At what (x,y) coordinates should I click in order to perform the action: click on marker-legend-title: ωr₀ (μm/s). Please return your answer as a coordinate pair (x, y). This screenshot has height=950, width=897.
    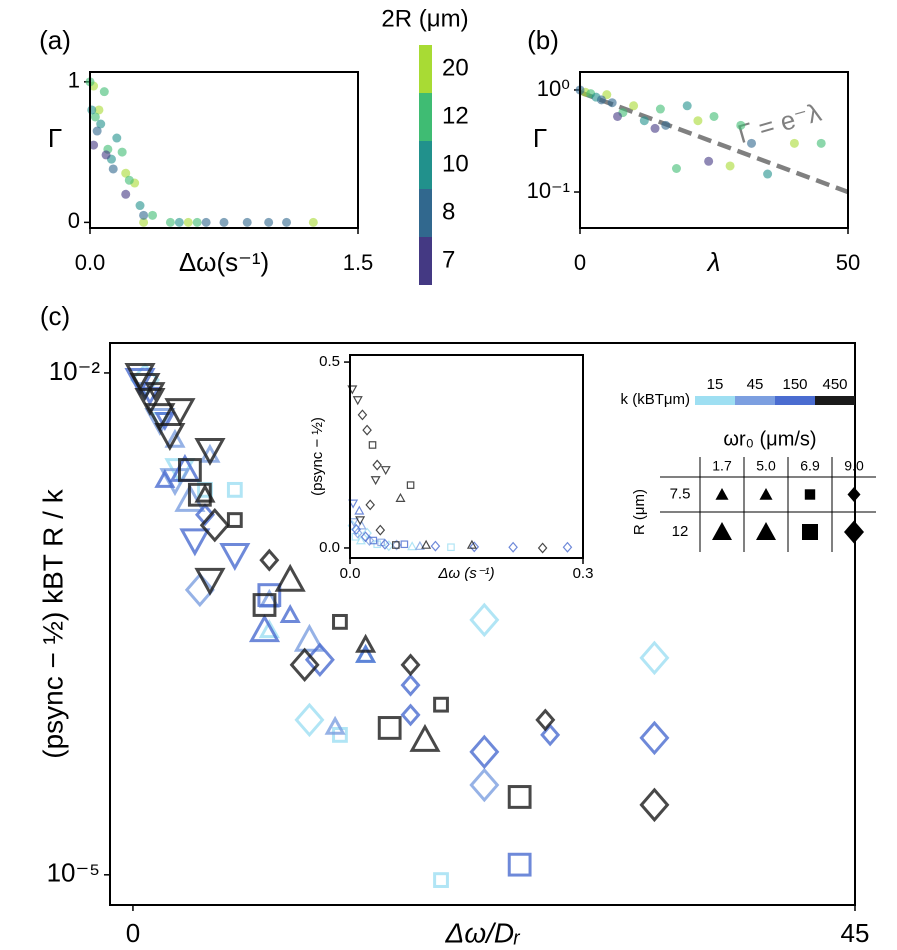
    Looking at the image, I should click on (769, 439).